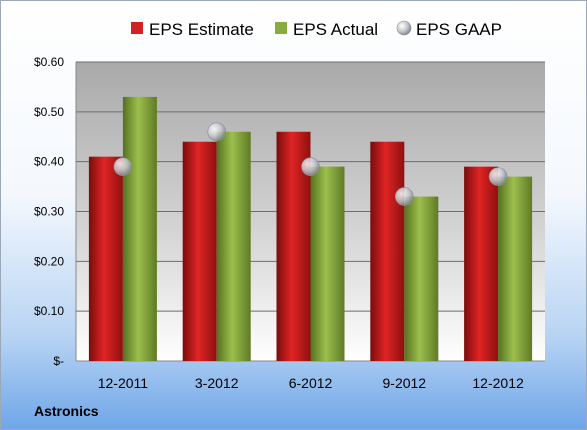  What do you see at coordinates (58, 361) in the screenshot?
I see `y-tick-label: $-` at bounding box center [58, 361].